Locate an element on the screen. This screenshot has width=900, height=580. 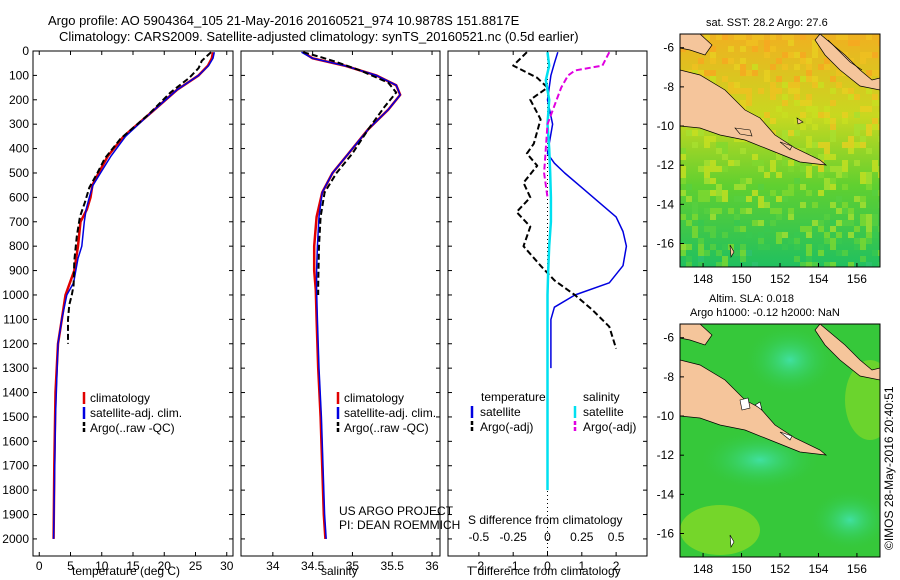
coastline-new-ireland is located at coordinates (845, 55).